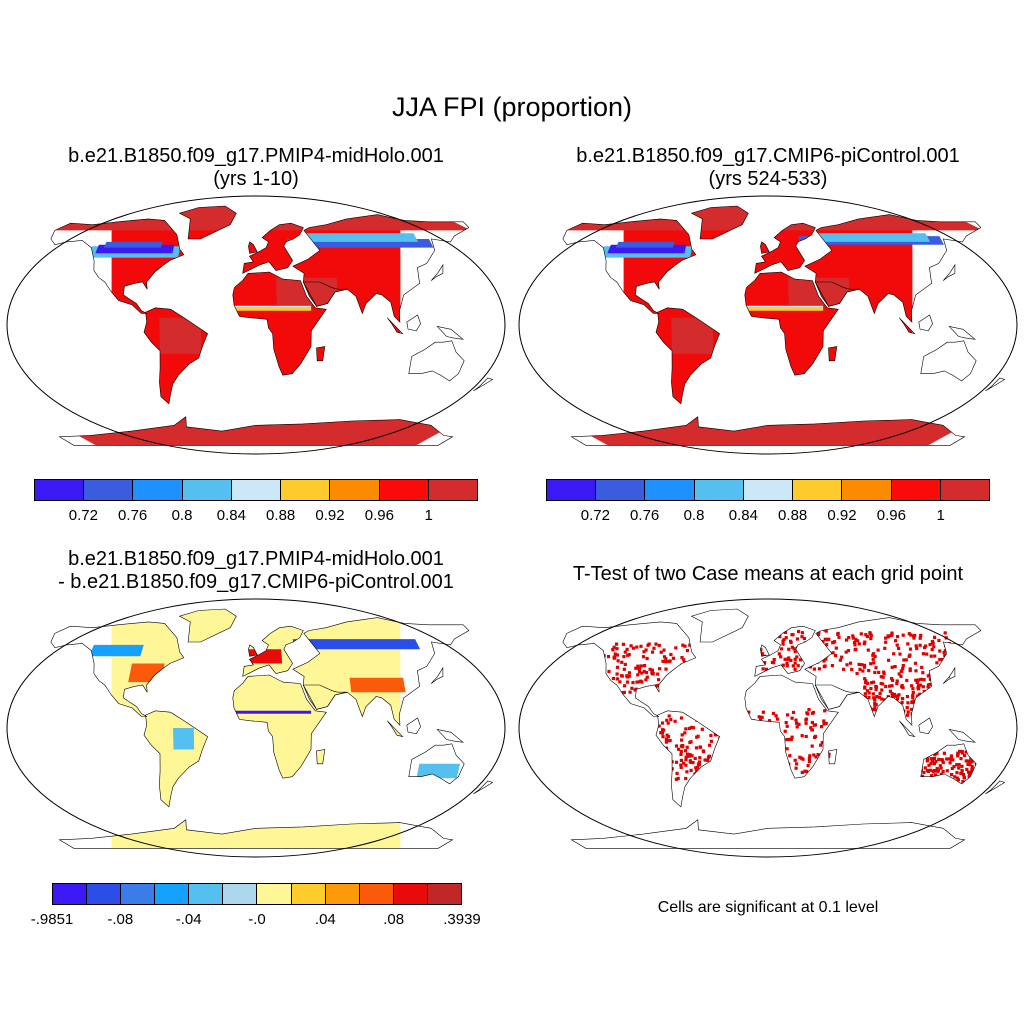 This screenshot has height=1024, width=1024. What do you see at coordinates (279, 323) in the screenshot?
I see `coastline-africa` at bounding box center [279, 323].